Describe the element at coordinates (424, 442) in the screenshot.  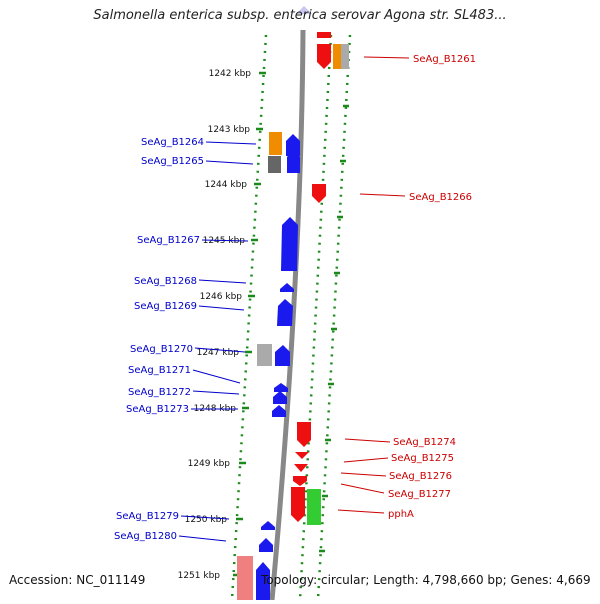
I see `gene-label: SeAg_B1274` at that location.